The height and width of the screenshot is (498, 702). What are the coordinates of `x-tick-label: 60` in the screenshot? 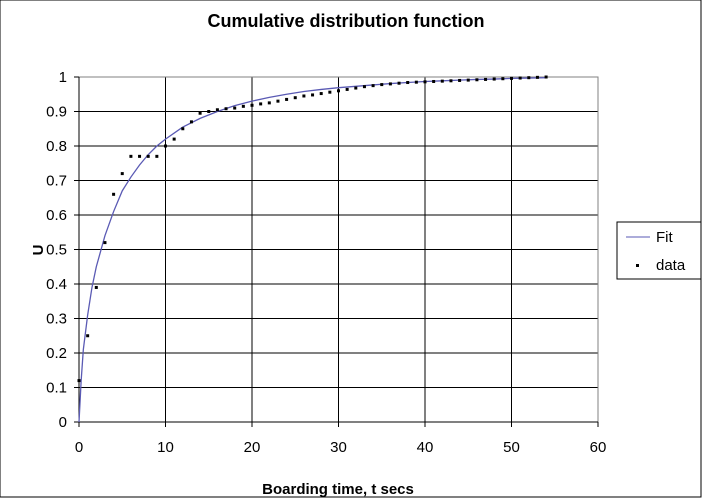 It's located at (598, 447).